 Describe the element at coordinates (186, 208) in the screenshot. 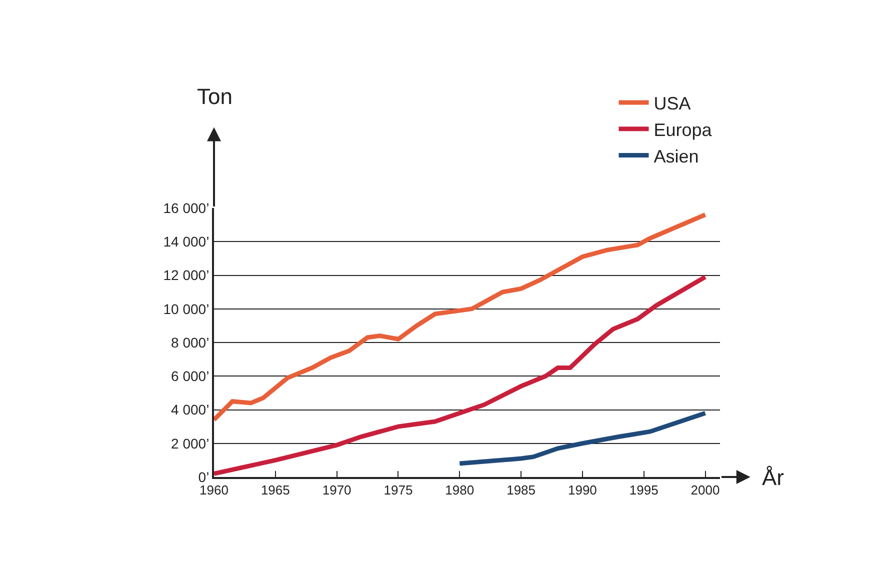

I see `y-tick-label: 16 000’` at that location.